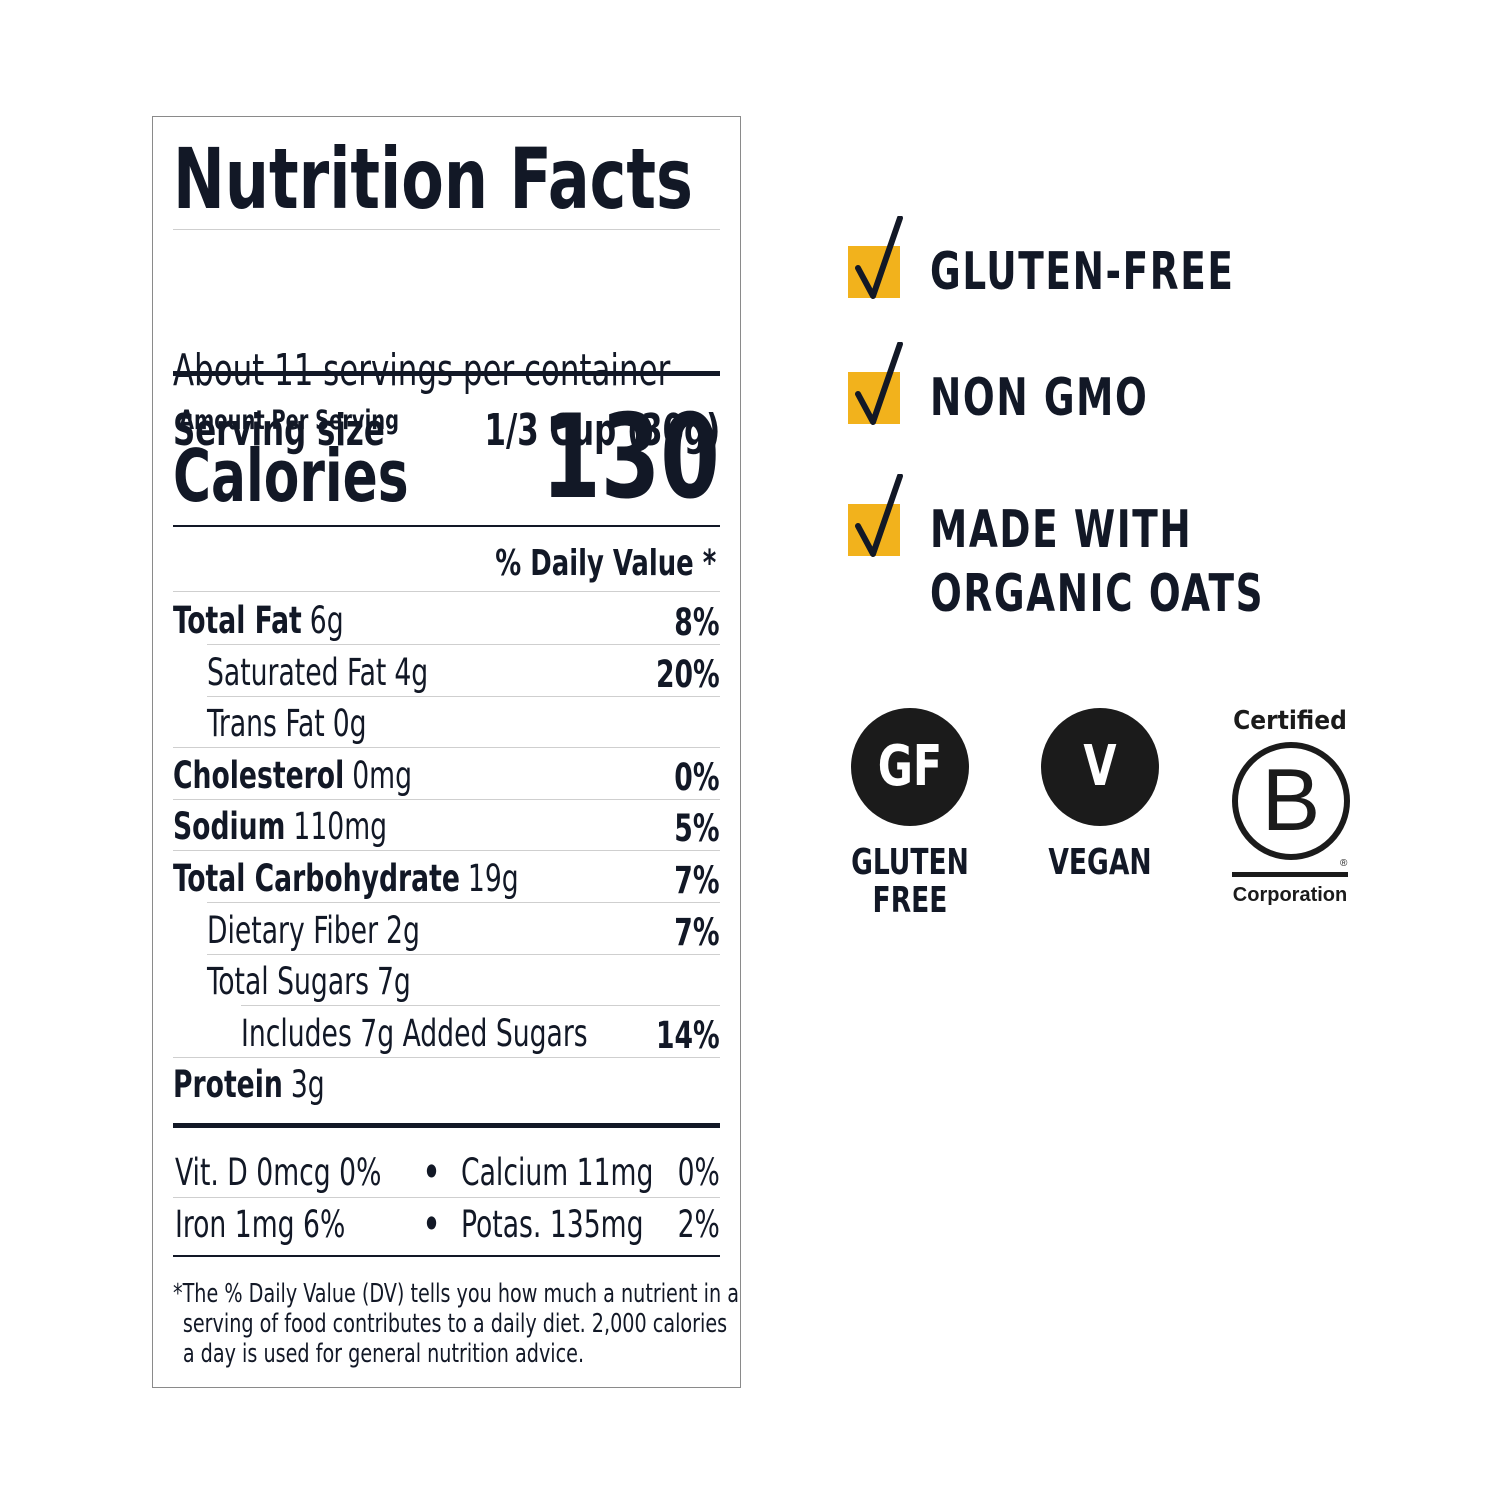  I want to click on bcorp-underline, so click(1290, 874).